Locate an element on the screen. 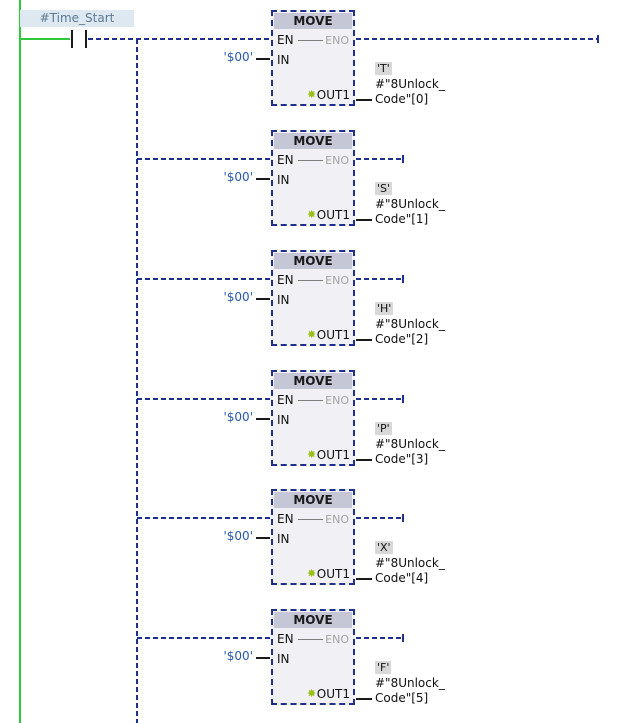 The width and height of the screenshot is (640, 723). out-operand-line2: Code"[3] is located at coordinates (402, 459).